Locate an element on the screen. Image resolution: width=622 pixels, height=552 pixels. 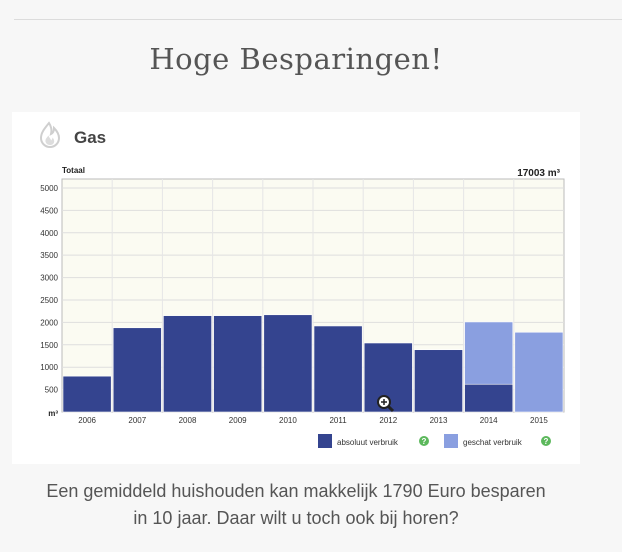
legend-label: geschat verbruik is located at coordinates (493, 442).